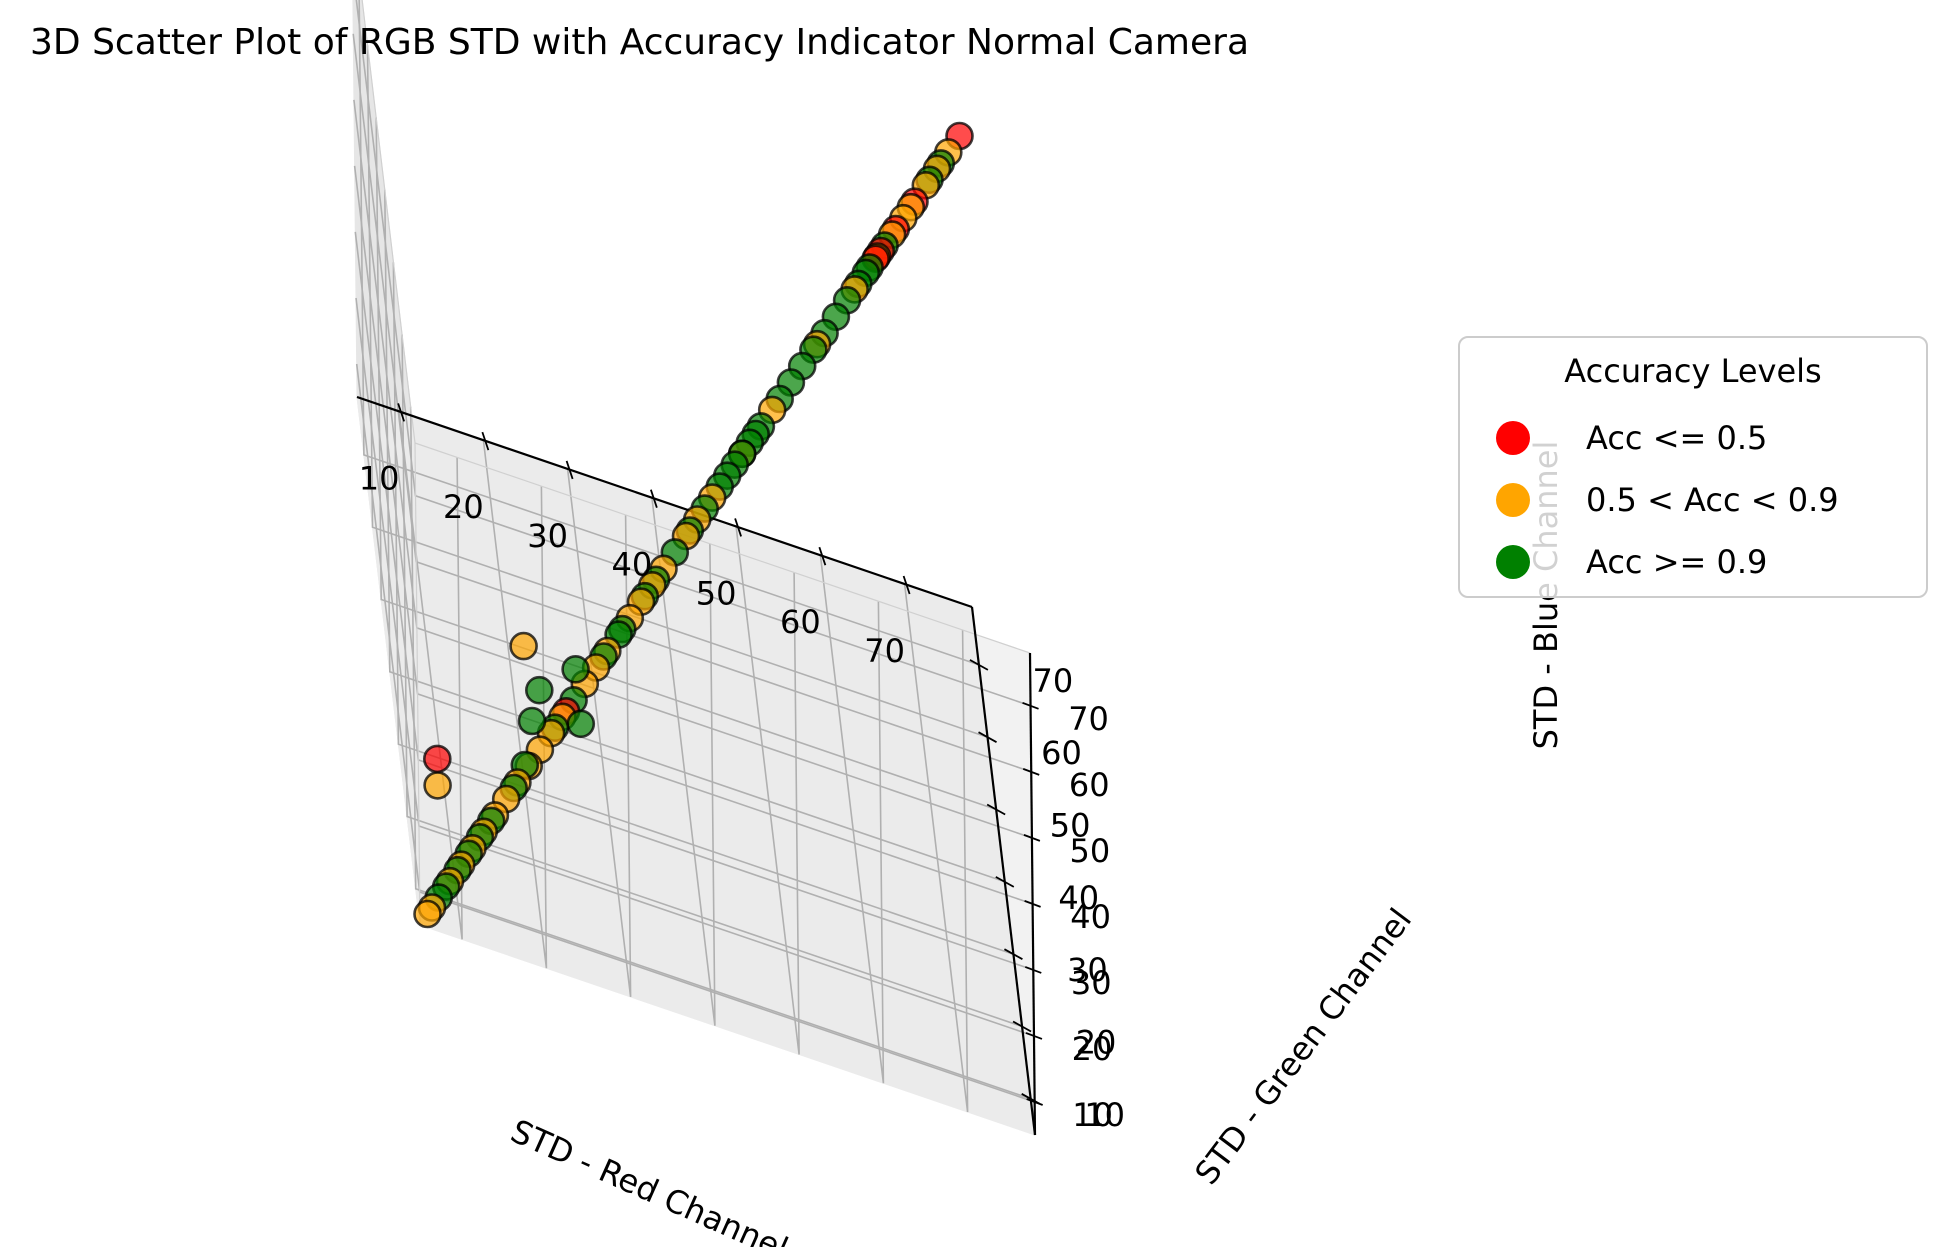  What do you see at coordinates (632, 565) in the screenshot?
I see `x-tick-label: 40` at bounding box center [632, 565].